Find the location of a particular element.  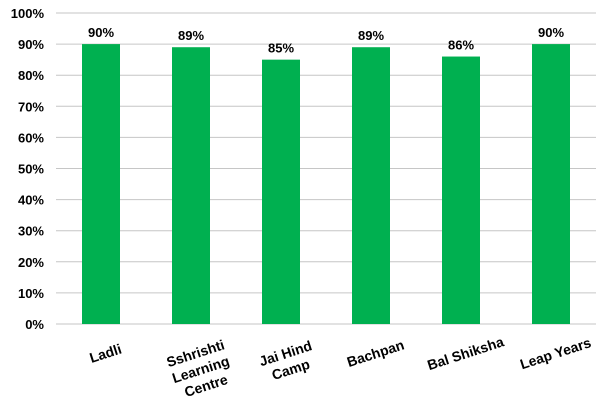

data-labels: 90% 89% 85% 89% 86% 90% is located at coordinates (326, 40).